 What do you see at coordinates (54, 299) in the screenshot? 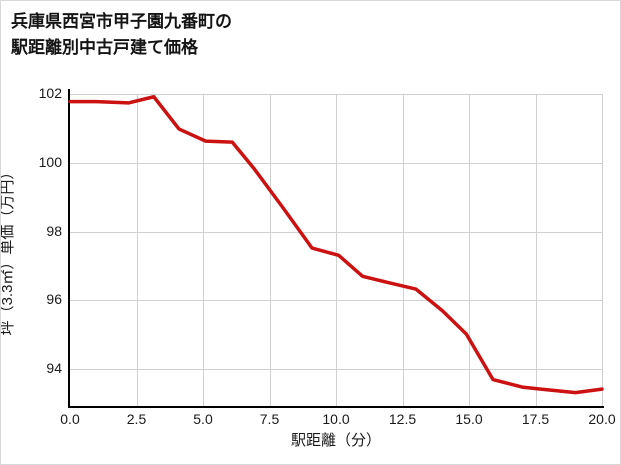
I see `y-tick-label: 96` at bounding box center [54, 299].